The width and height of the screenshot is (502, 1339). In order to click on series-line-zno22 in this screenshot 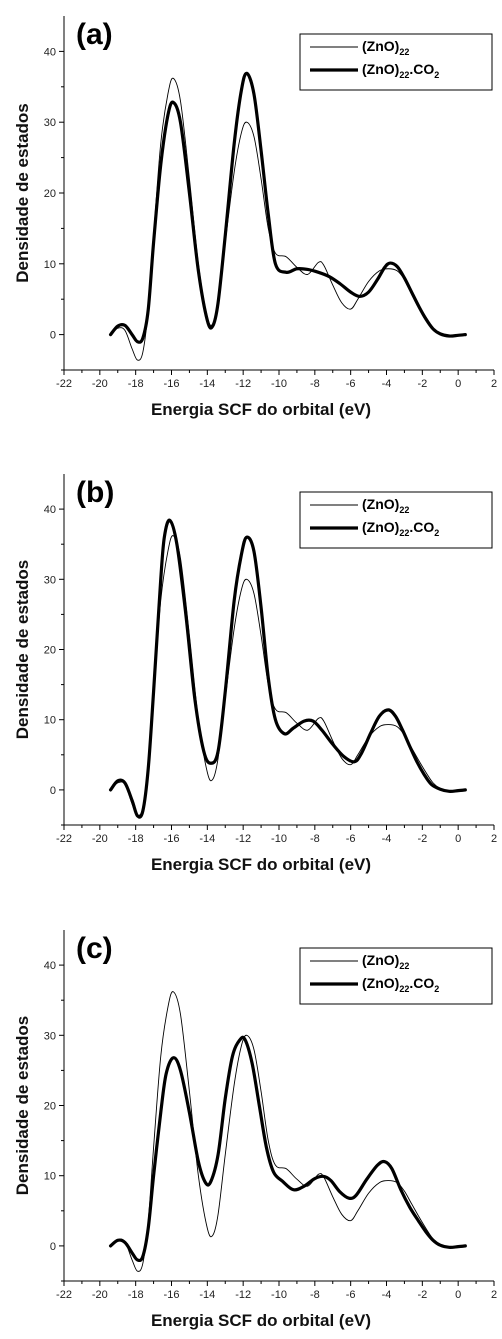, I will do `click(288, 1131)`.